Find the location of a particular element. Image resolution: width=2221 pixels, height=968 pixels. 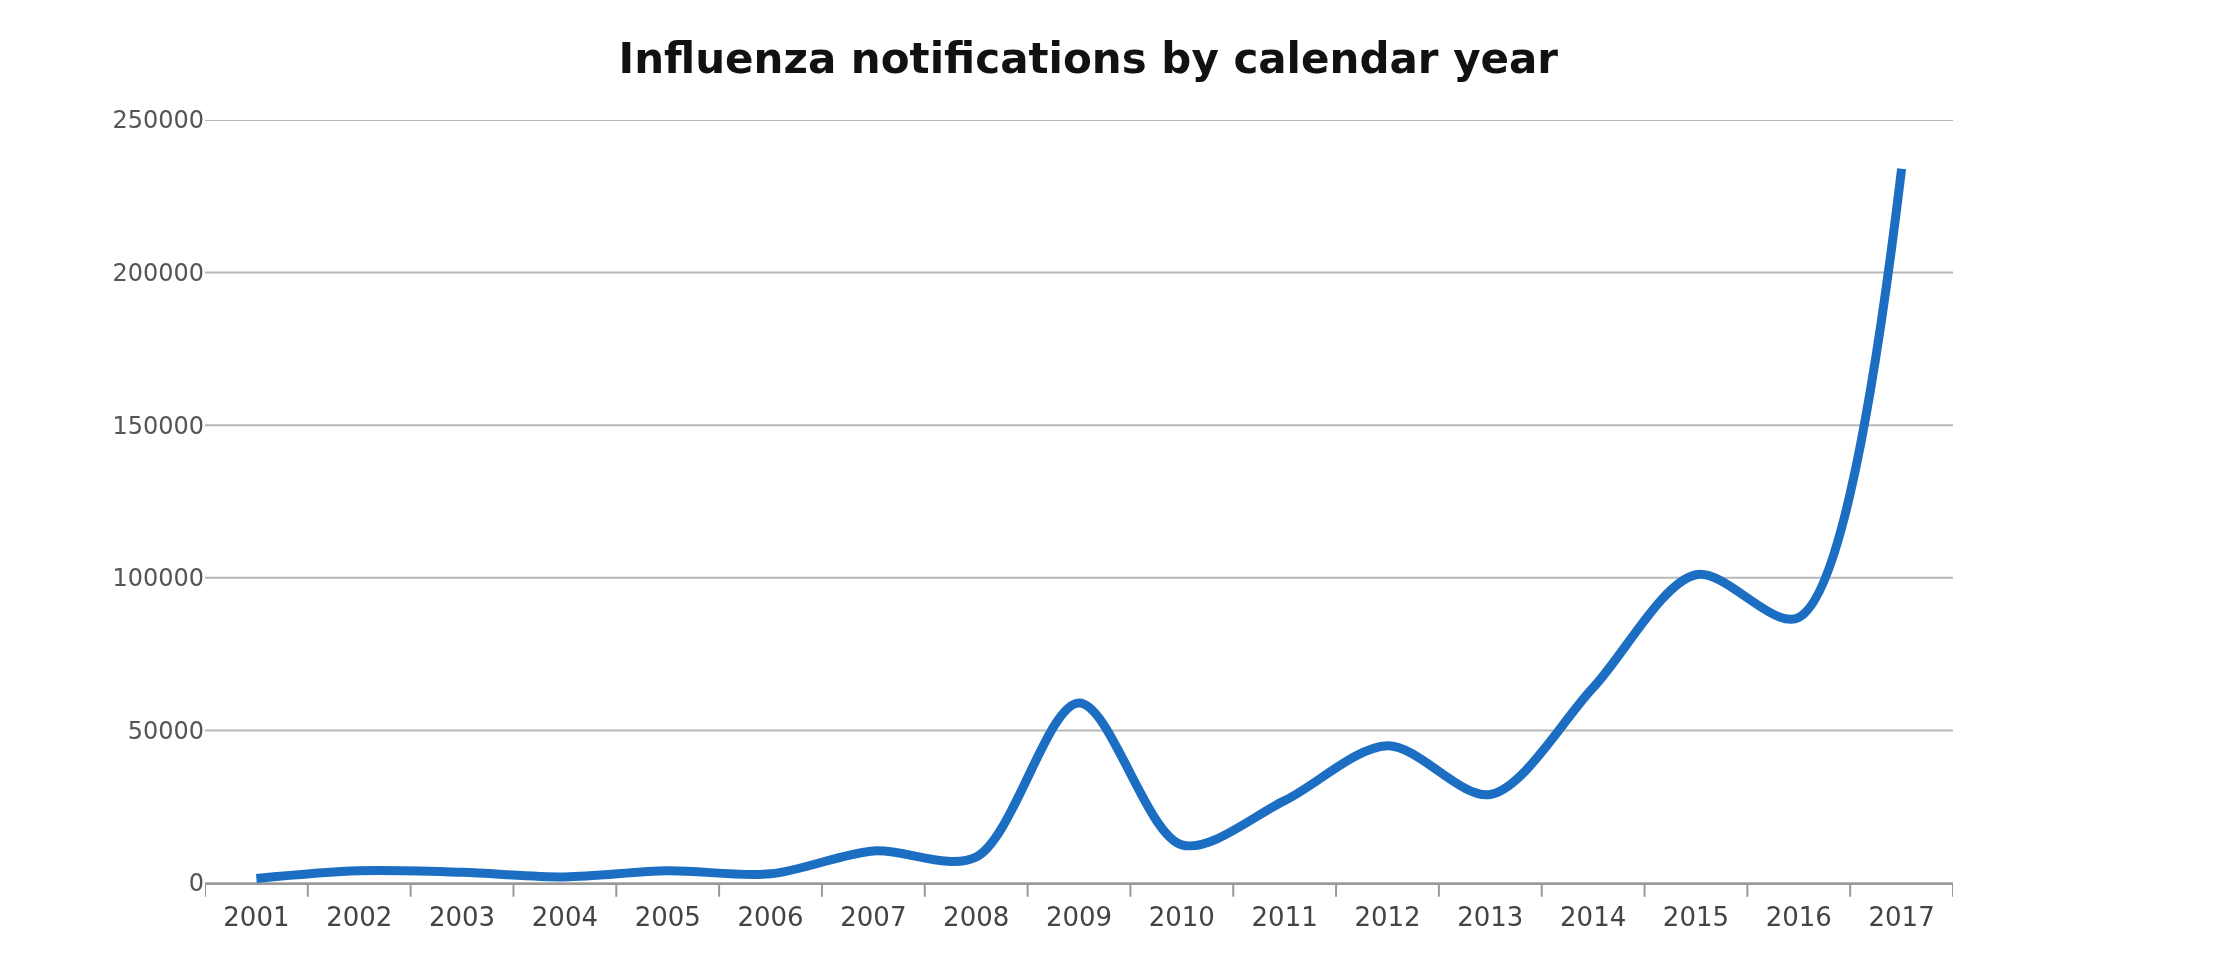

x-tick-label: 2017 is located at coordinates (1901, 917).